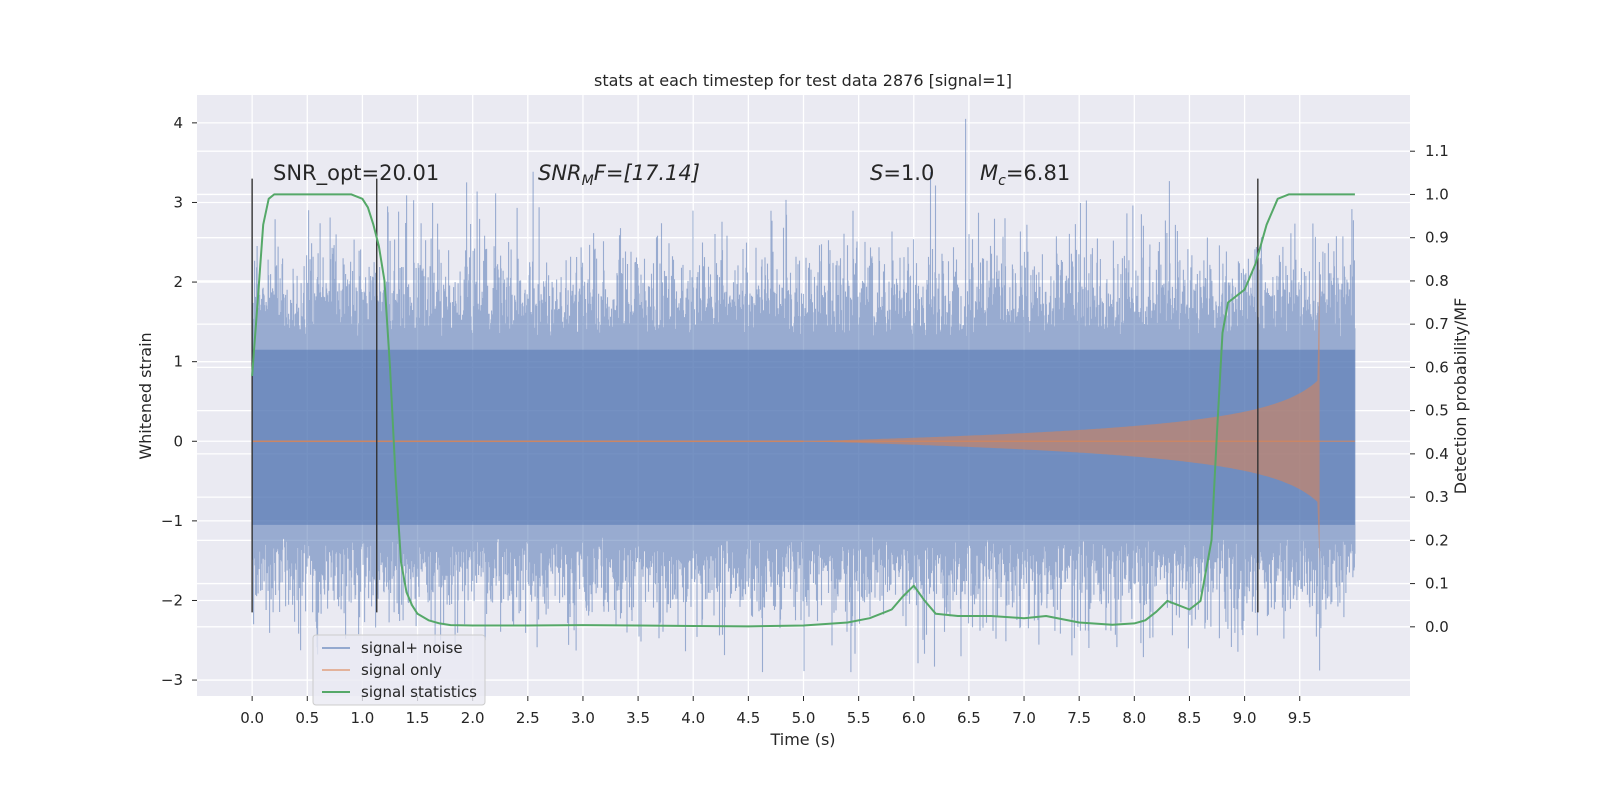 Image resolution: width=1600 pixels, height=800 pixels. What do you see at coordinates (1437, 540) in the screenshot?
I see `y2-tick-label: 0.2` at bounding box center [1437, 540].